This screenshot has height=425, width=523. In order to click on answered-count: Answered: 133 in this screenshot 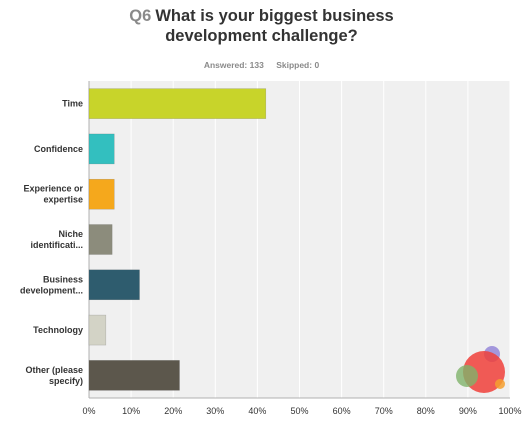, I will do `click(233, 65)`.